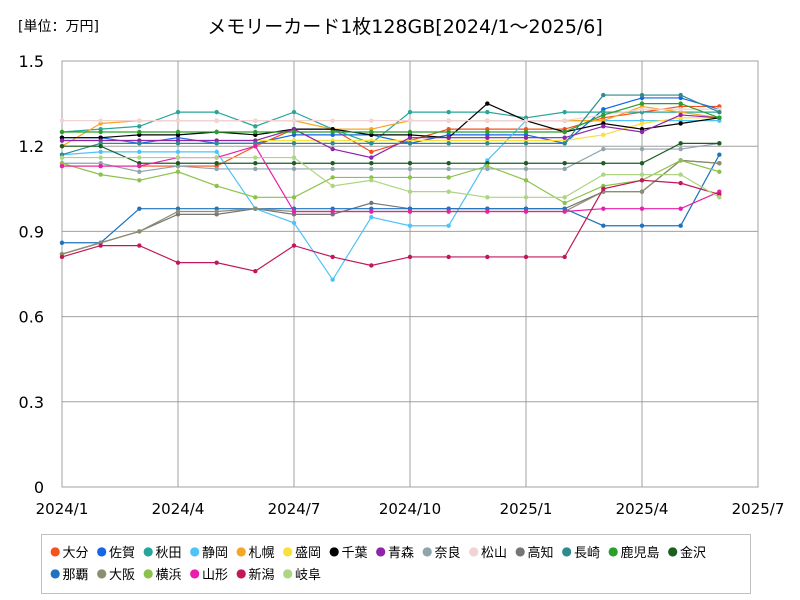  I want to click on series-山形, so click(390, 179).